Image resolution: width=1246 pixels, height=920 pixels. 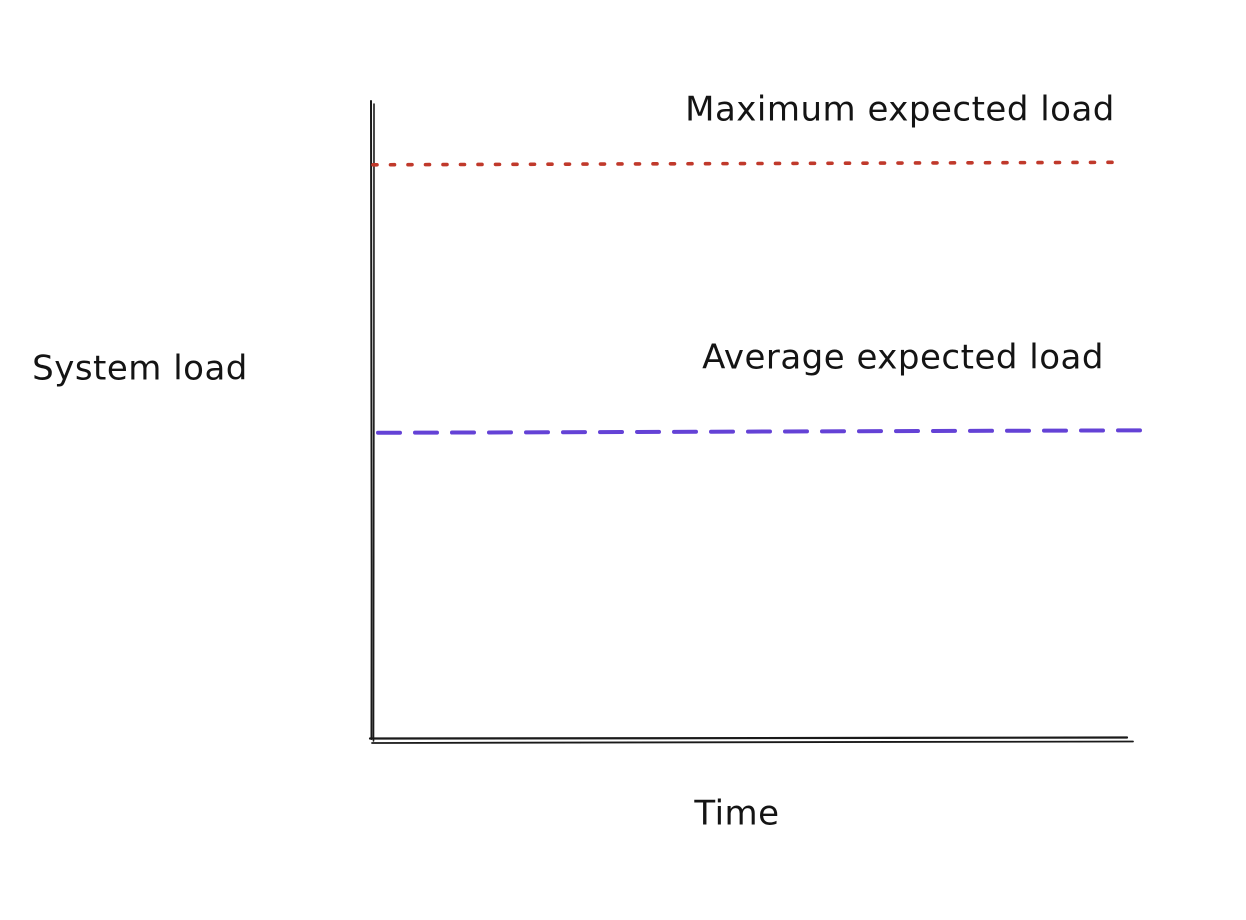 I want to click on x-axis-line, so click(x=748, y=738).